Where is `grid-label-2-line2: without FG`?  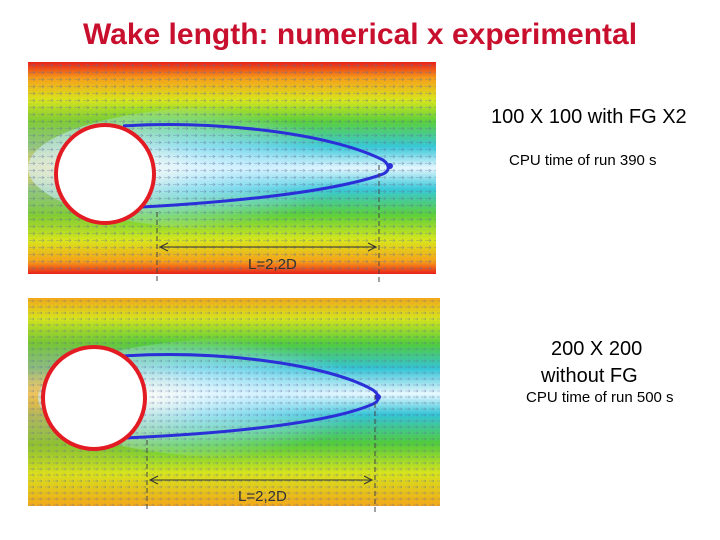
grid-label-2-line2: without FG is located at coordinates (589, 376).